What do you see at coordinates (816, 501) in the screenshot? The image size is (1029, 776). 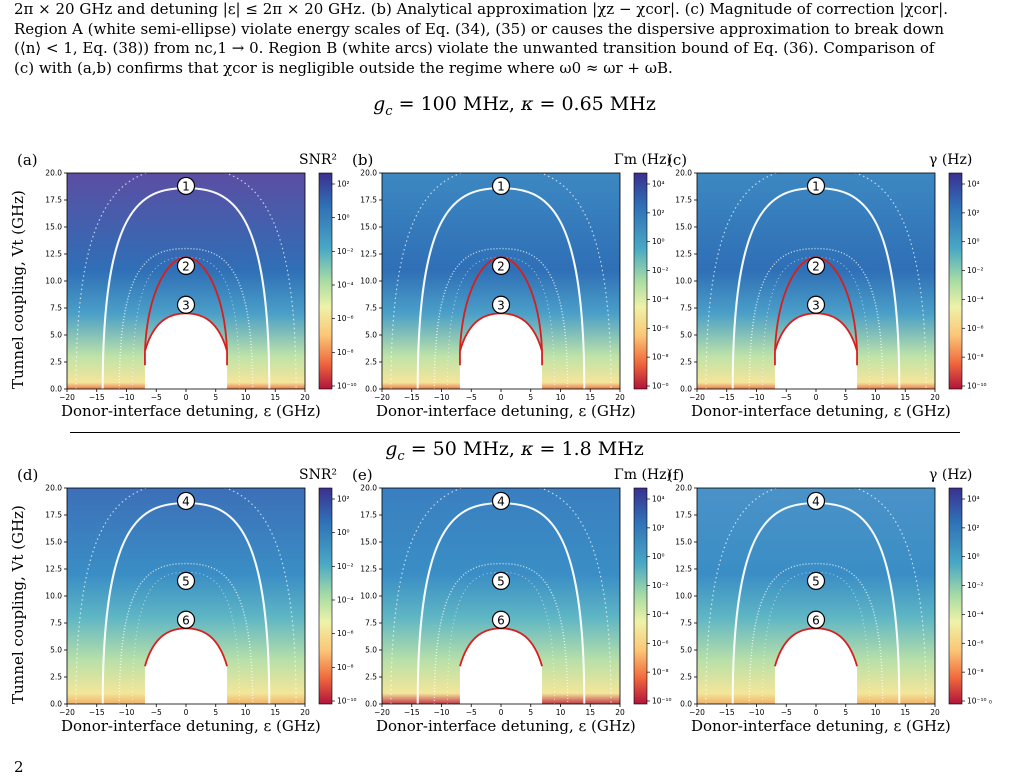 I see `svg-text: 4` at bounding box center [816, 501].